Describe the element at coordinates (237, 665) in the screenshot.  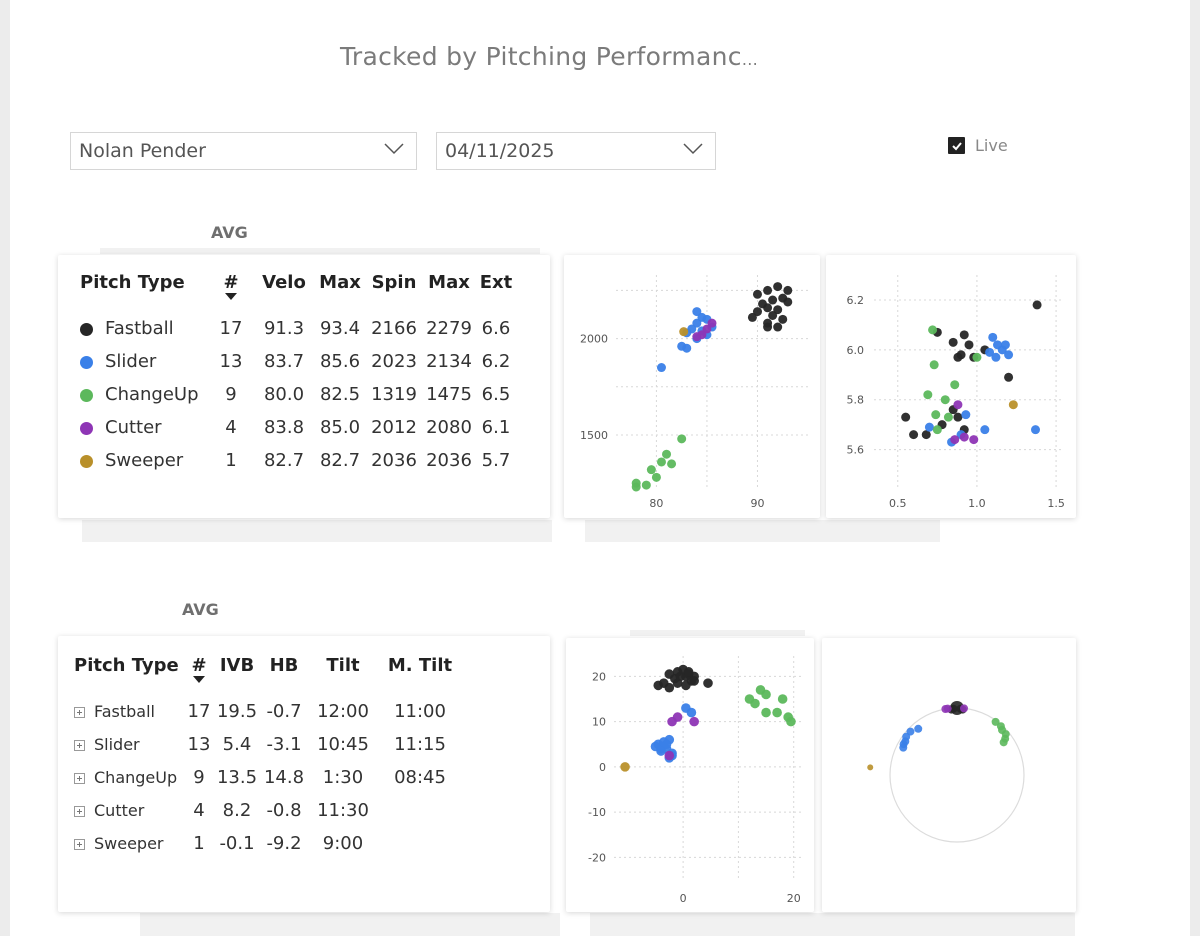
I see `column-header: IVB` at that location.